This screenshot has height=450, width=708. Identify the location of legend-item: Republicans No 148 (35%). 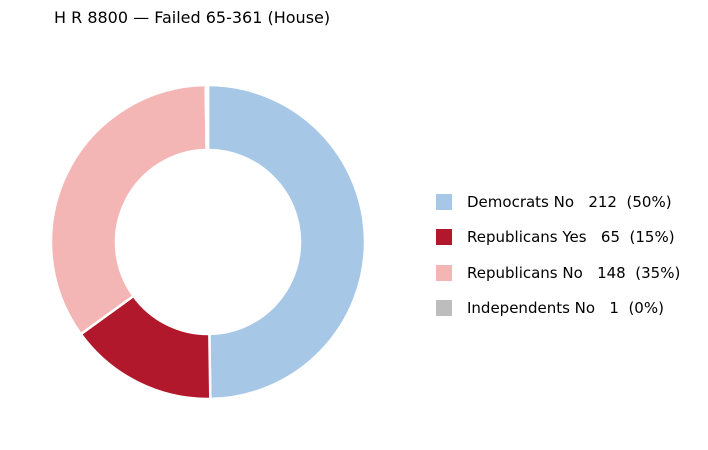
(558, 273).